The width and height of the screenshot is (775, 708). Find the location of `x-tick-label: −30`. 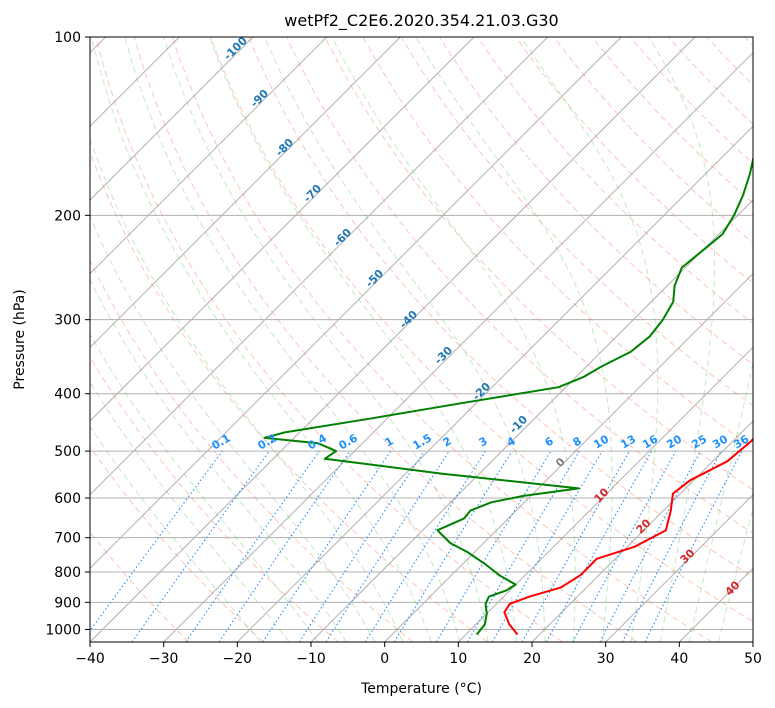

x-tick-label: −30 is located at coordinates (164, 659).